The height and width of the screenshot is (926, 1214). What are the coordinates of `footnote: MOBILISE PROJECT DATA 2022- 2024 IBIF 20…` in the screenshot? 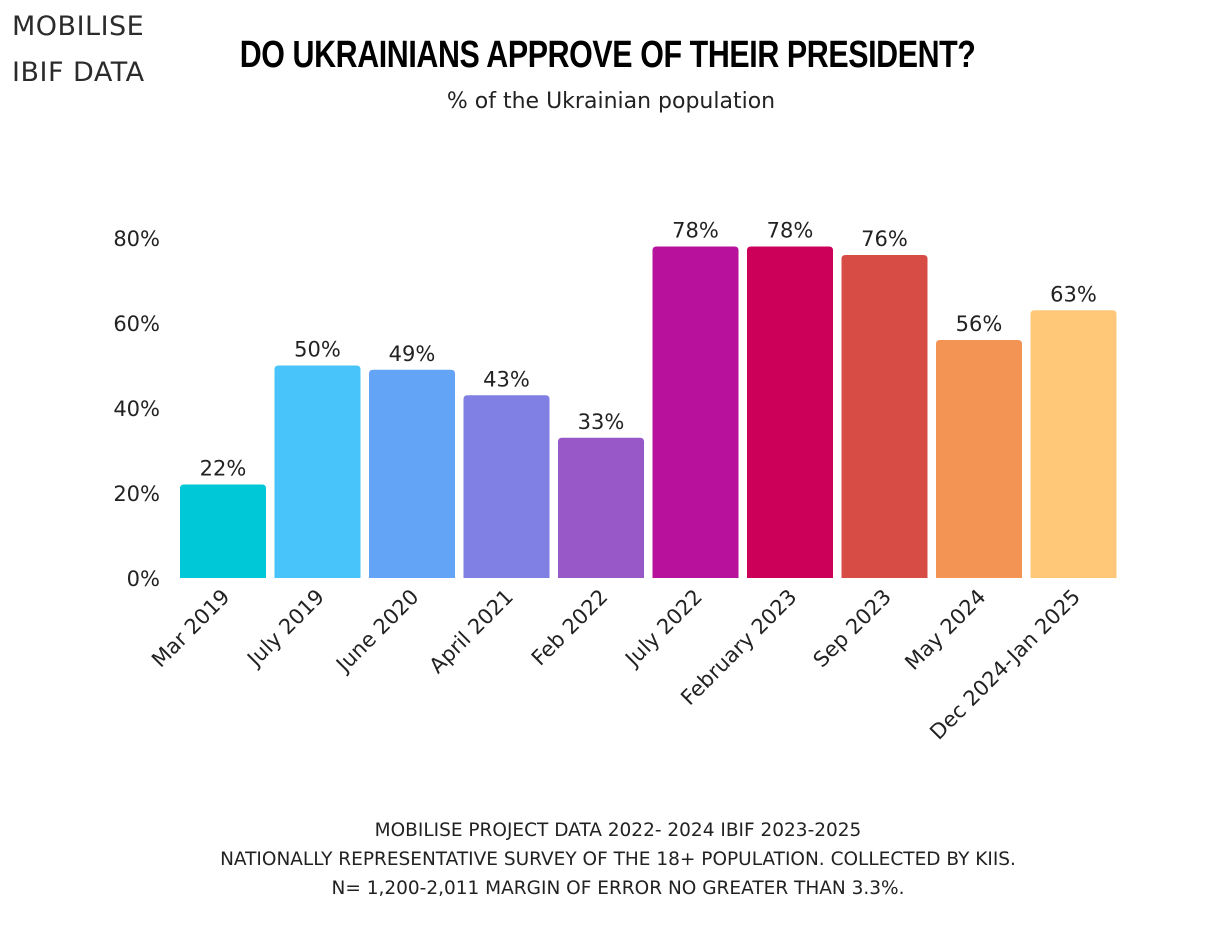 It's located at (607, 859).